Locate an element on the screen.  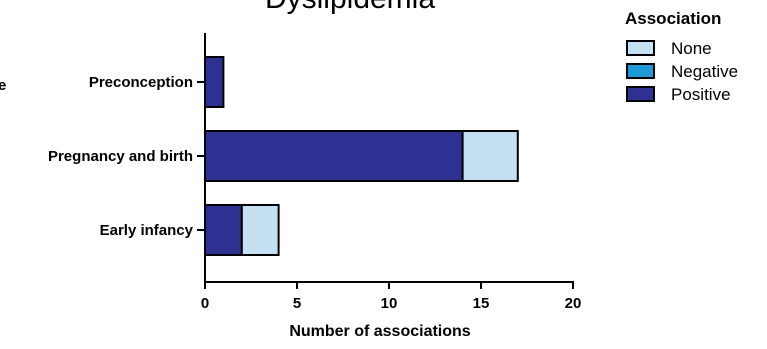
x-tick-label-0: 0 is located at coordinates (205, 303).